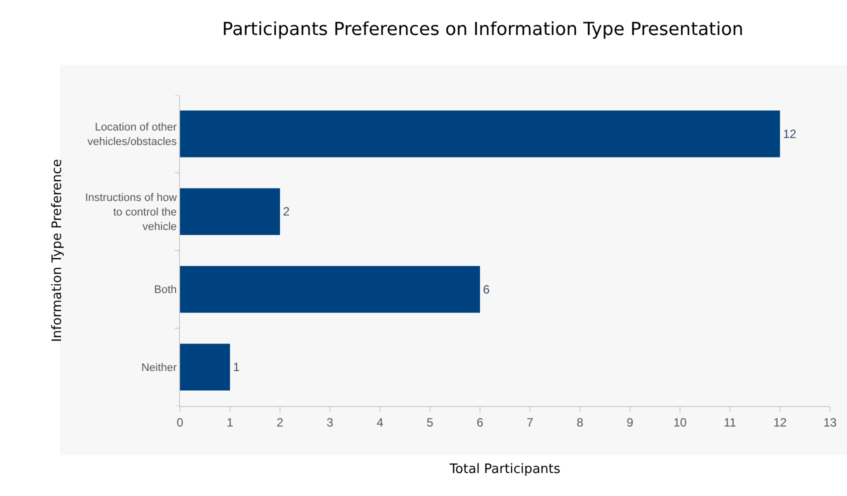  What do you see at coordinates (504, 469) in the screenshot?
I see `x-axis-title: Total Participants` at bounding box center [504, 469].